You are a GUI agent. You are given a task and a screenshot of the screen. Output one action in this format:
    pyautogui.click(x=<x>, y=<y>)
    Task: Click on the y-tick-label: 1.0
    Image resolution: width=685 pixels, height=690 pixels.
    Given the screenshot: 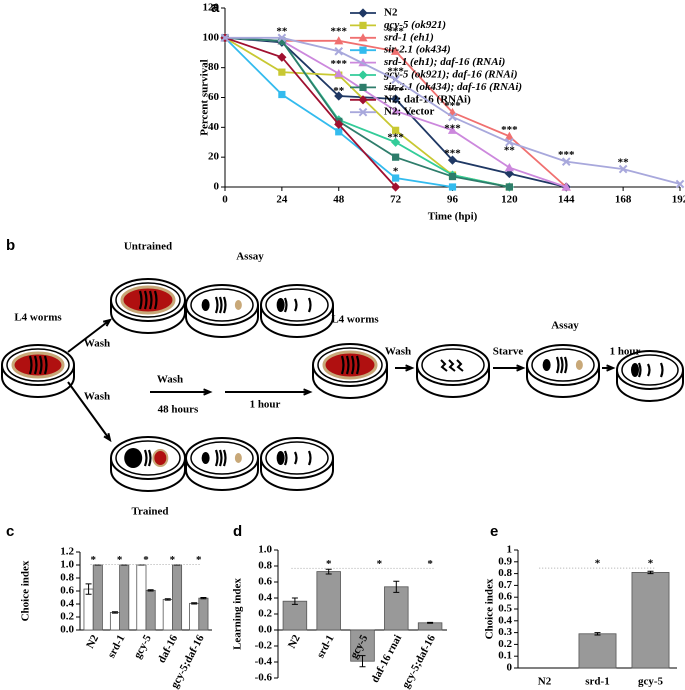 What is the action you would take?
    pyautogui.click(x=265, y=550)
    